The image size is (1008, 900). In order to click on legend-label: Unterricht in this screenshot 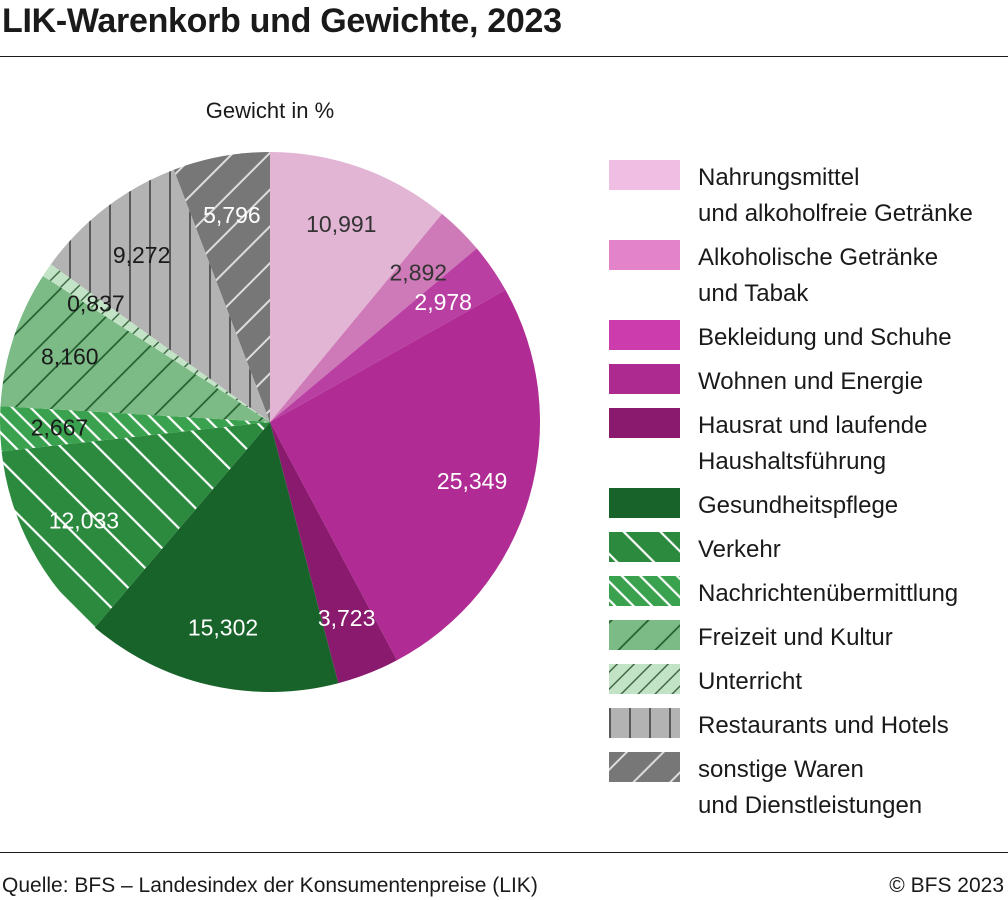, I will do `click(750, 681)`.